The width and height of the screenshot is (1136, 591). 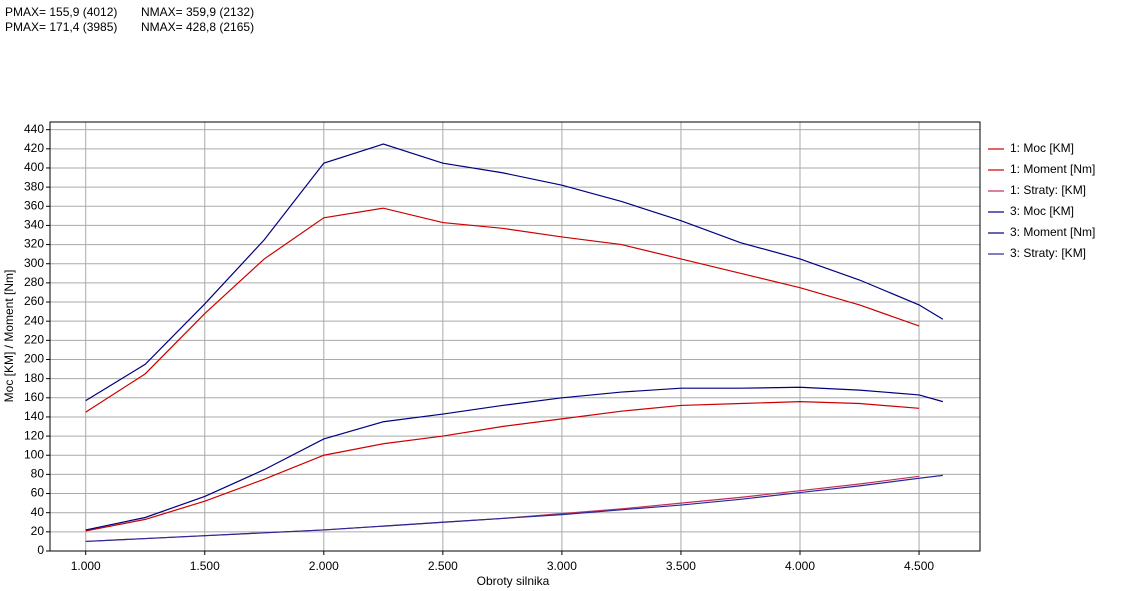 What do you see at coordinates (324, 566) in the screenshot?
I see `x-tick-label: 2.000` at bounding box center [324, 566].